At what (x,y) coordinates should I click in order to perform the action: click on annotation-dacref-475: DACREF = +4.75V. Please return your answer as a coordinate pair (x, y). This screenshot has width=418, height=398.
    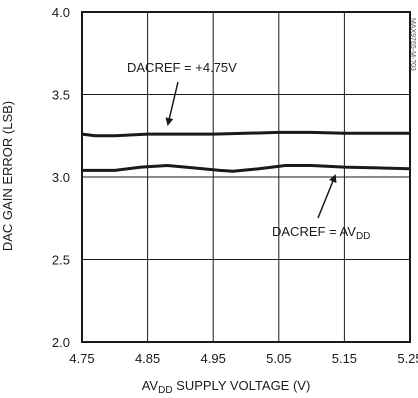
    Looking at the image, I should click on (182, 67).